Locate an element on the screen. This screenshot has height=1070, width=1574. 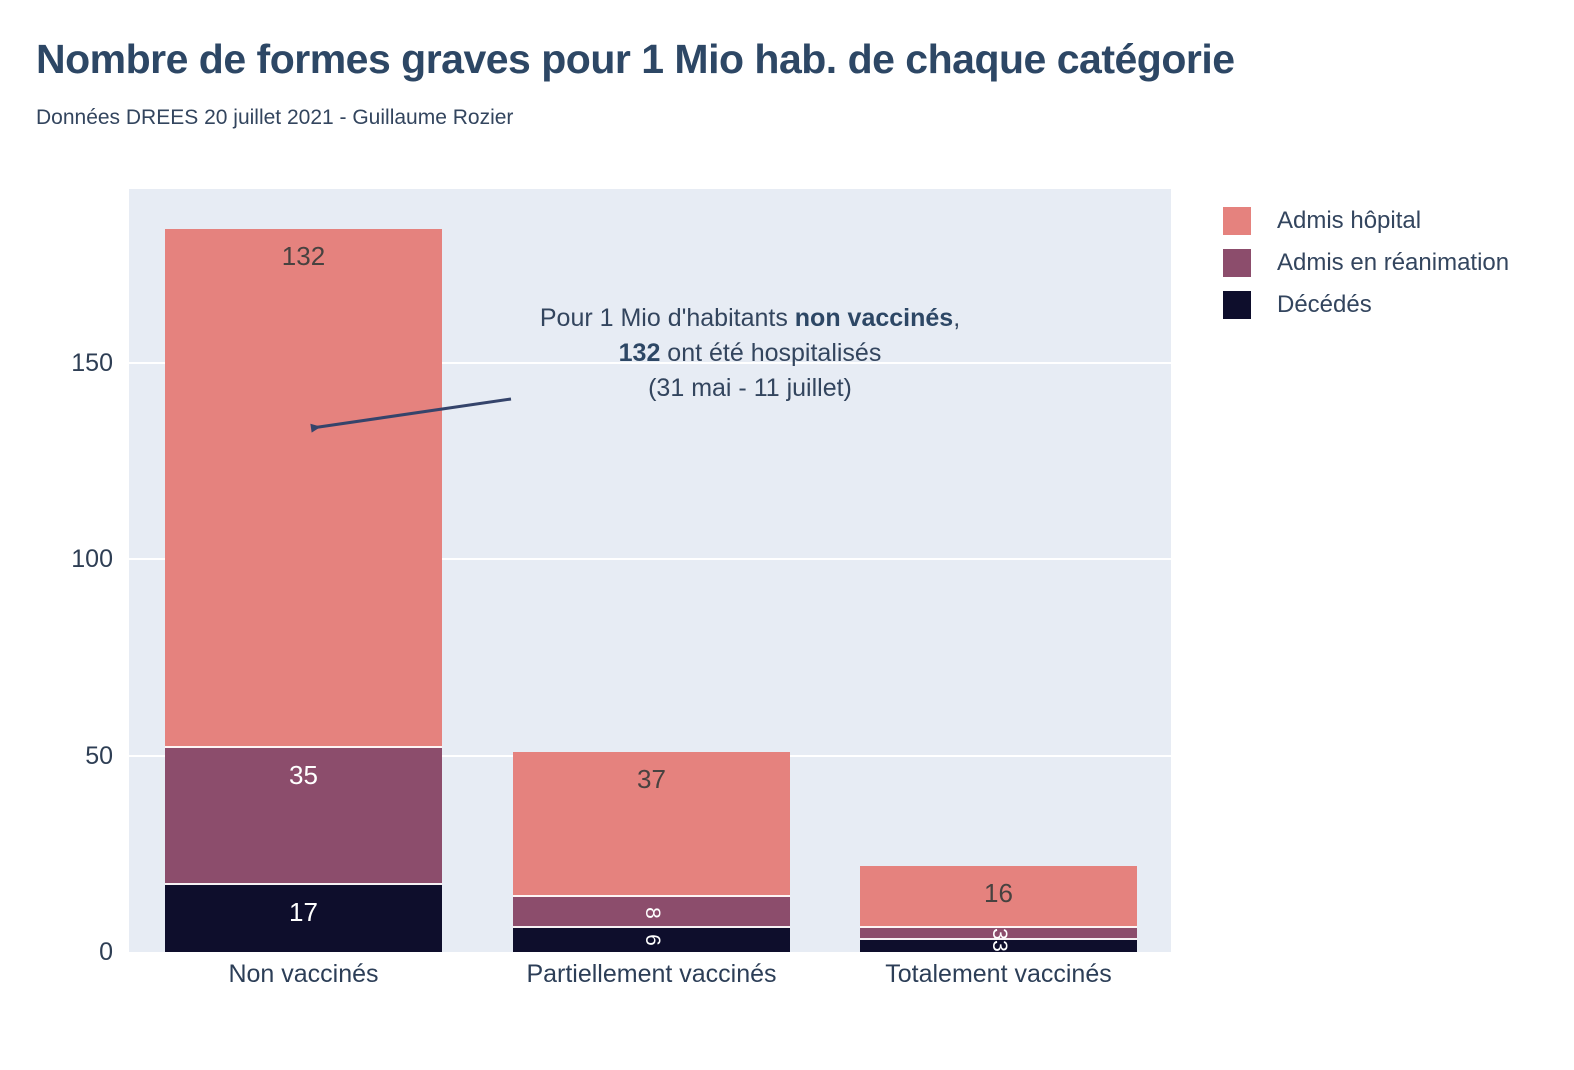
legend-item-decedes: Décédés is located at coordinates (1366, 305).